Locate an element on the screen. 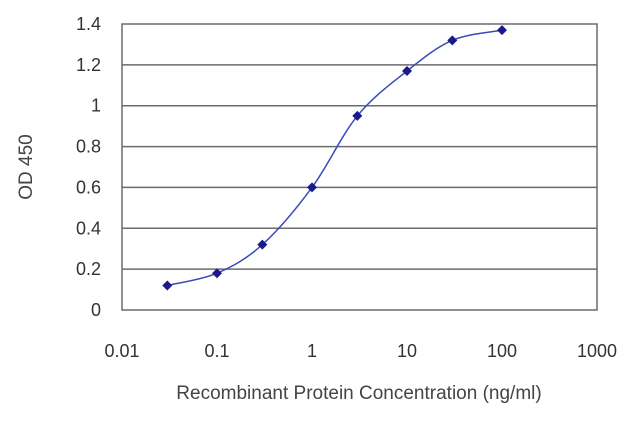 The image size is (640, 427). x-tick-label: 0.1 is located at coordinates (216, 351).